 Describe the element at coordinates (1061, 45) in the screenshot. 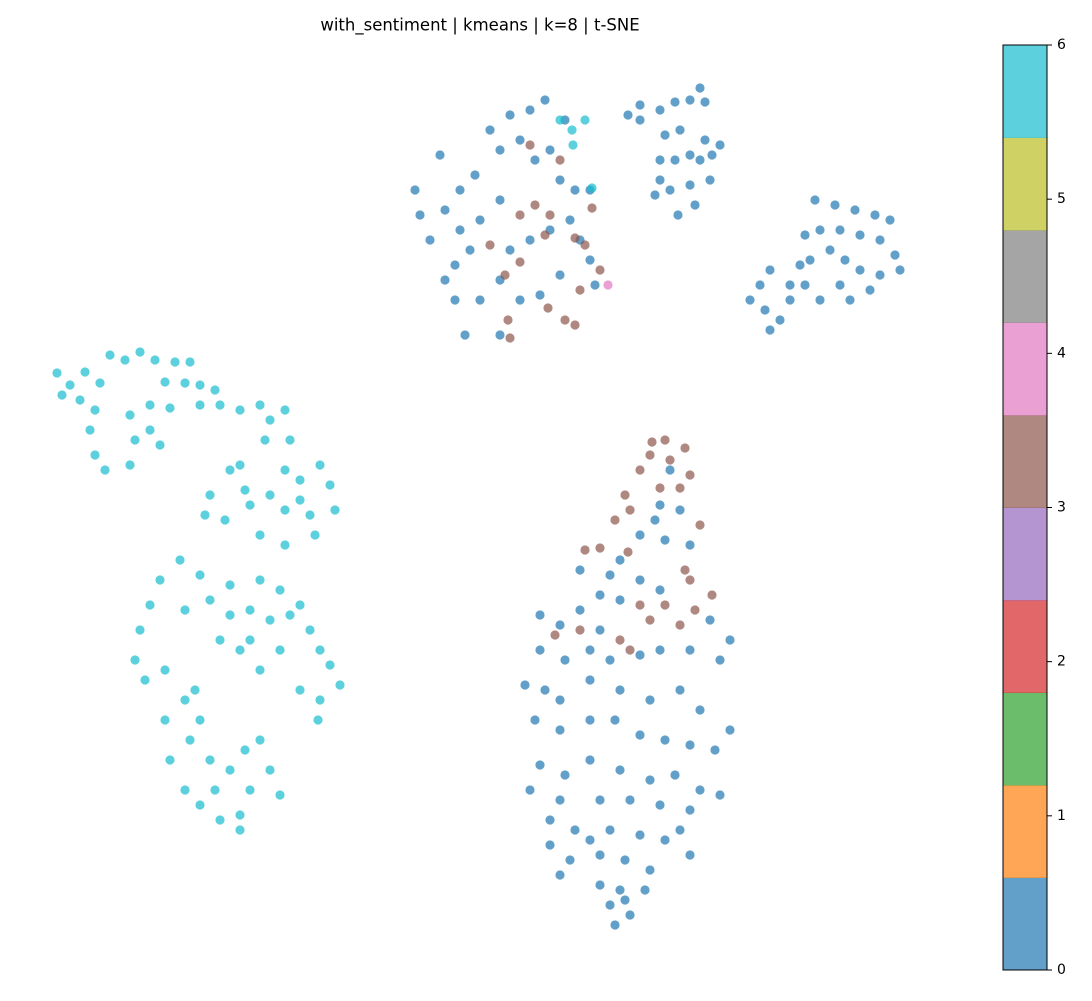

I see `colorbar-tick-label: 6` at that location.